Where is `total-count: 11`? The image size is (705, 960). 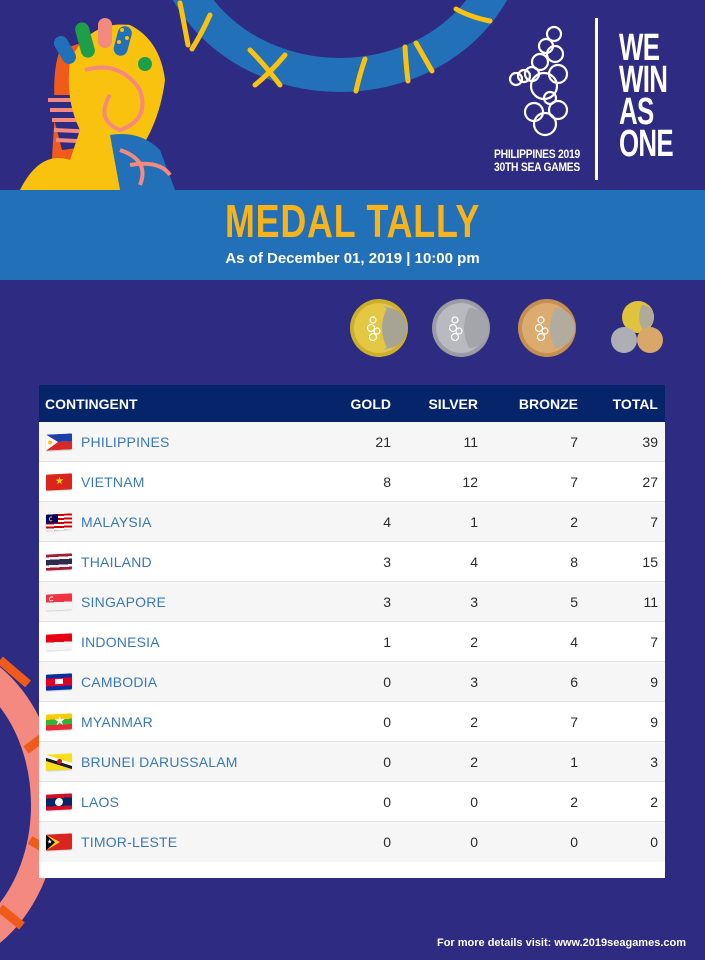 total-count: 11 is located at coordinates (650, 601).